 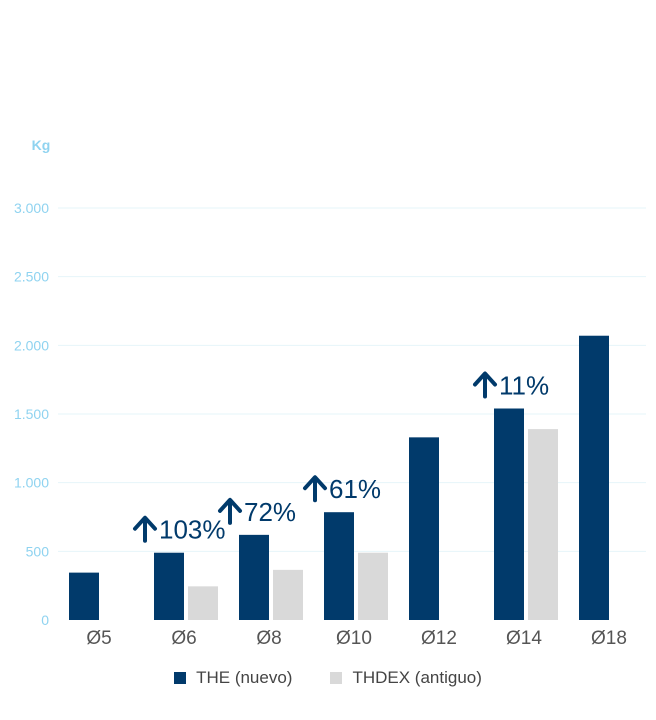 I want to click on legend-item-thdex: THDEX (antiguo), so click(x=406, y=678).